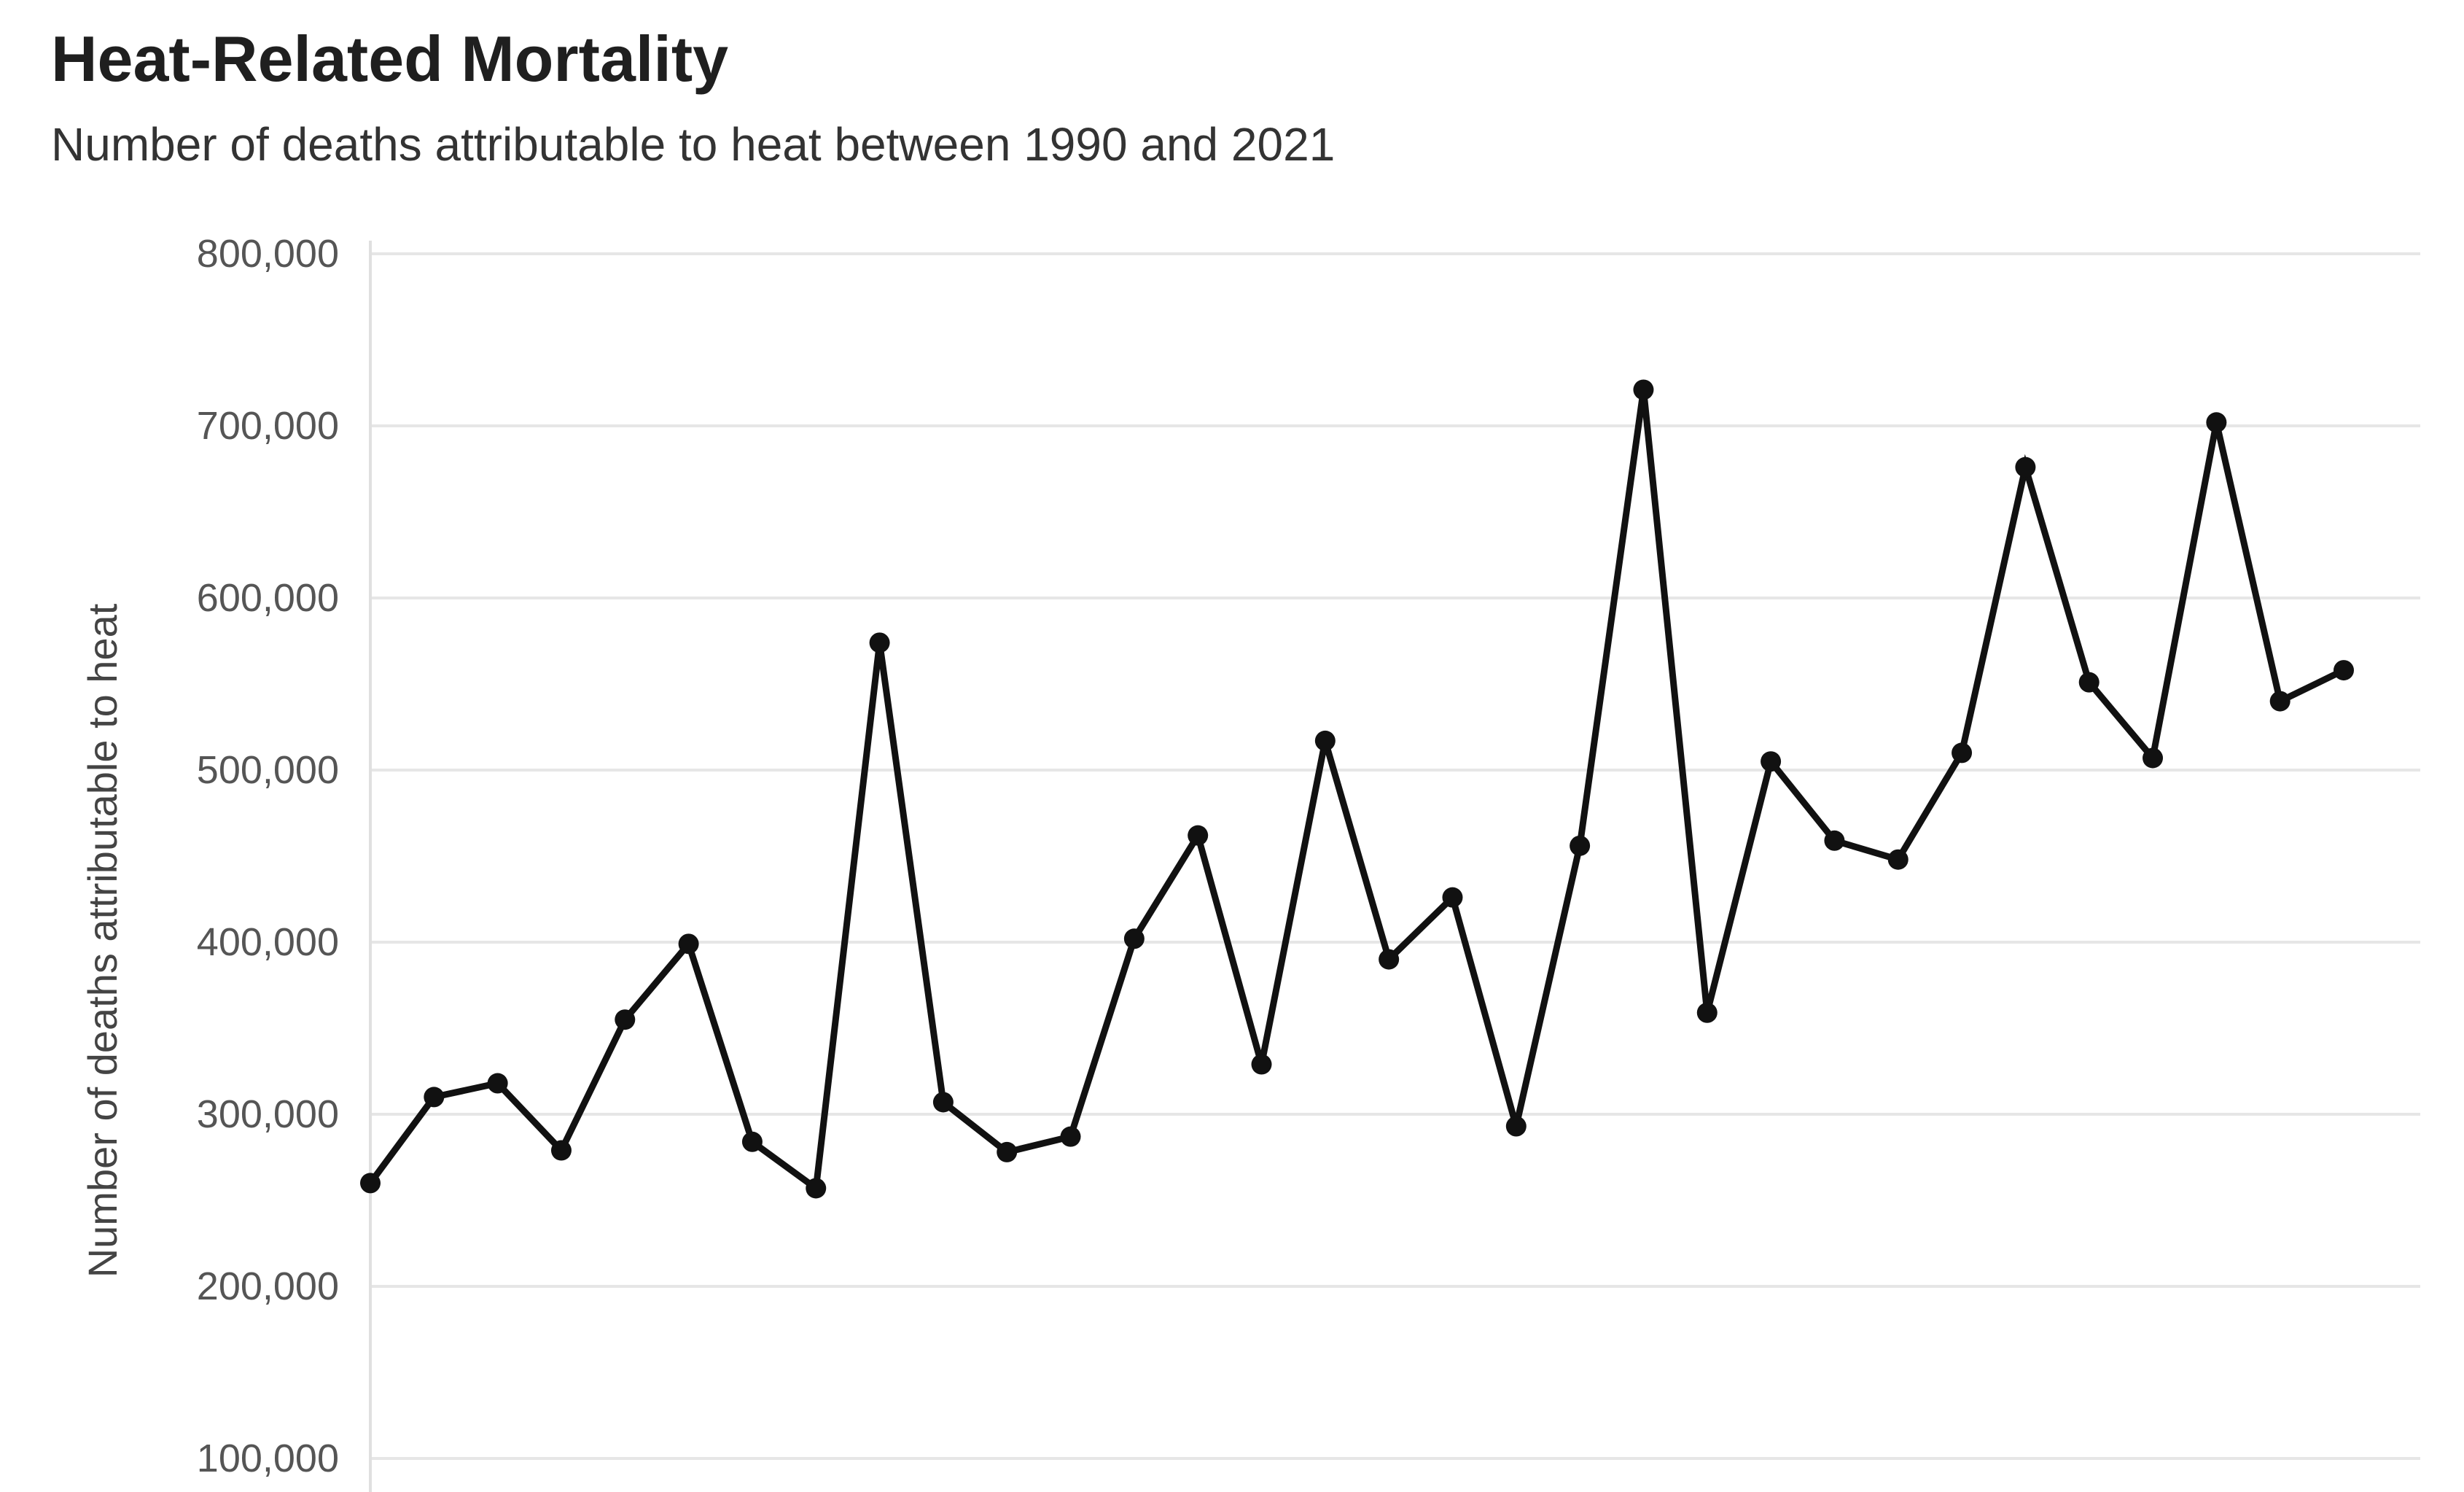 This screenshot has width=2464, height=1492. I want to click on data-point-2006, so click(1389, 959).